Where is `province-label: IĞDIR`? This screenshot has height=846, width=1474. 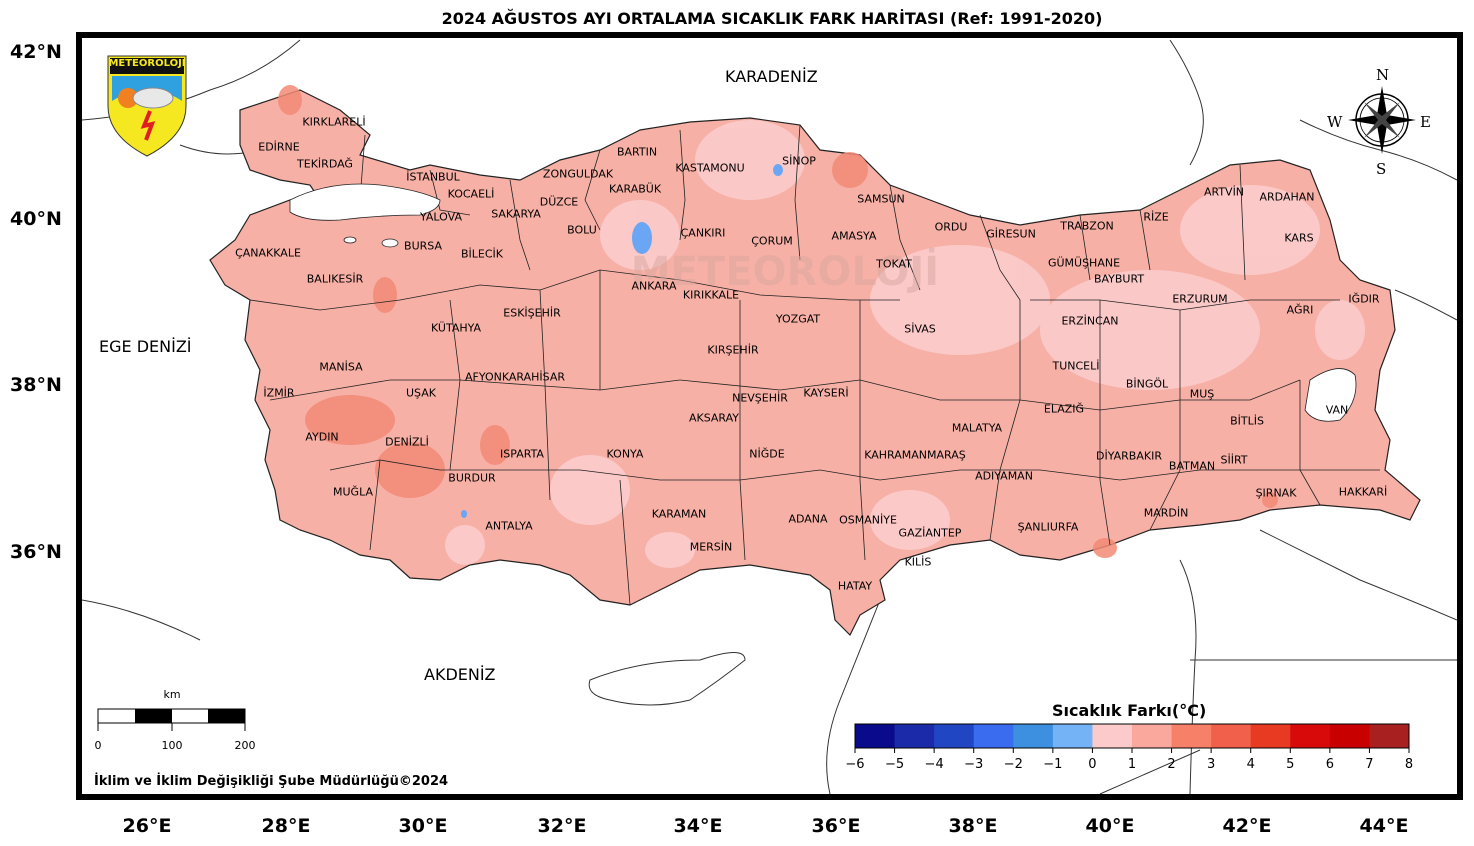 province-label: IĞDIR is located at coordinates (1364, 299).